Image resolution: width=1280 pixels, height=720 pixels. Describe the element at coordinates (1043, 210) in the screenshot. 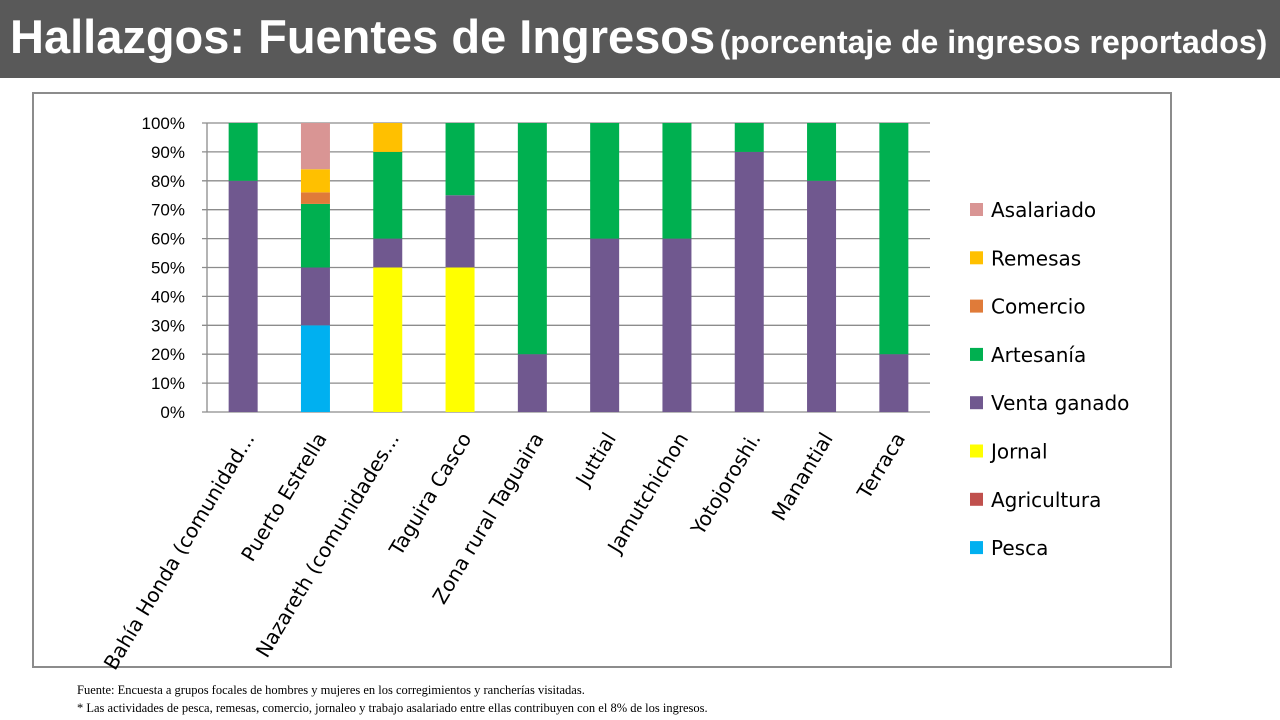

I see `legend-label: Asalariado` at that location.